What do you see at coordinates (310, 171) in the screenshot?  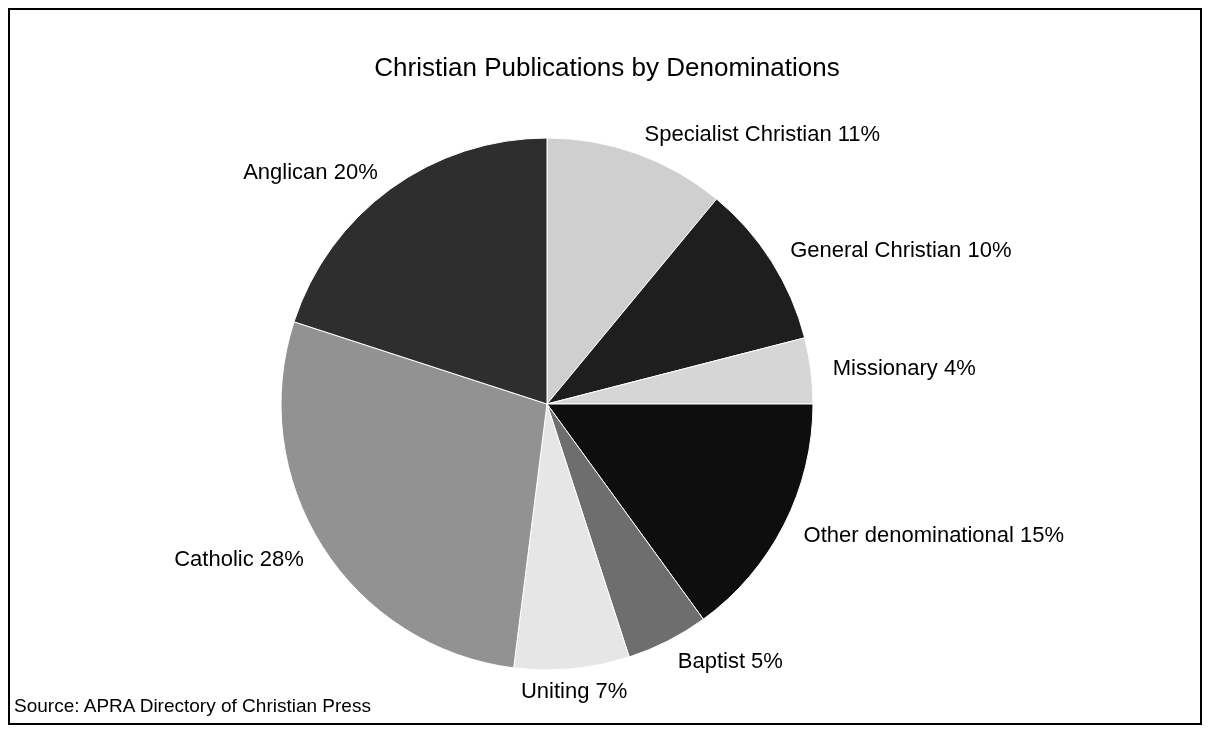 I see `slice-label: Anglican 20%` at bounding box center [310, 171].